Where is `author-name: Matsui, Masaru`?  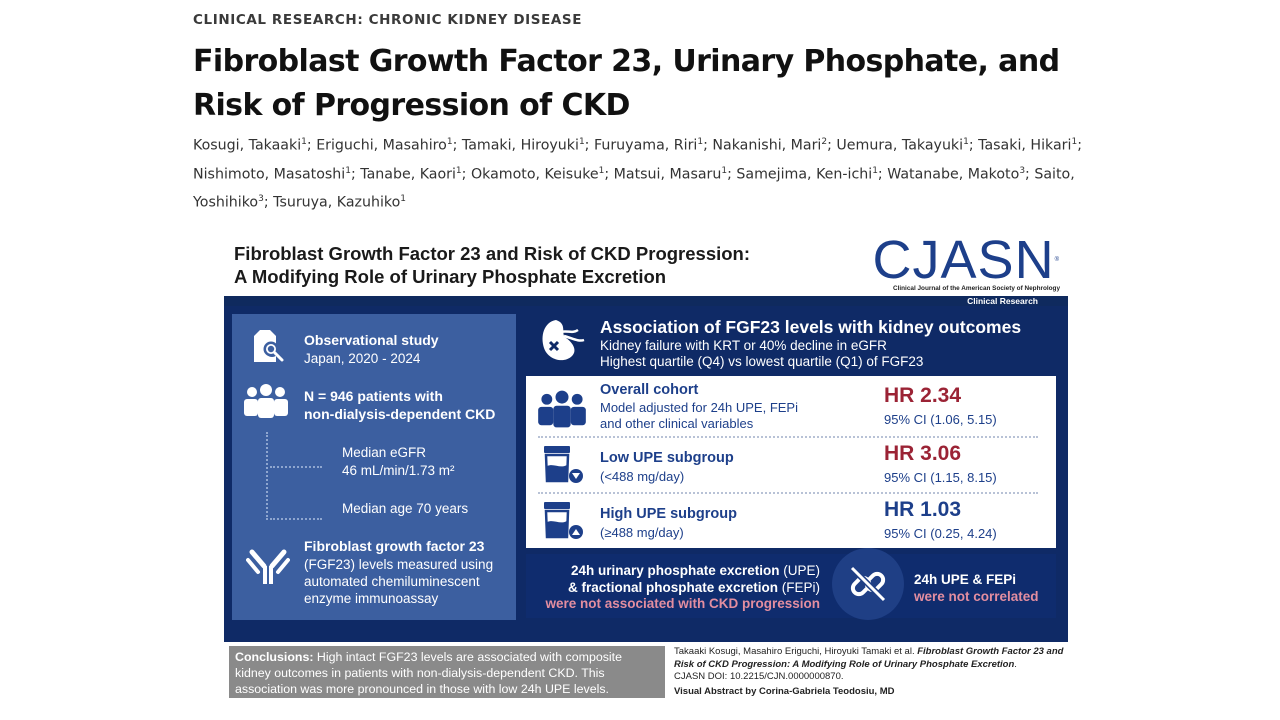
author-name: Matsui, Masaru is located at coordinates (667, 174).